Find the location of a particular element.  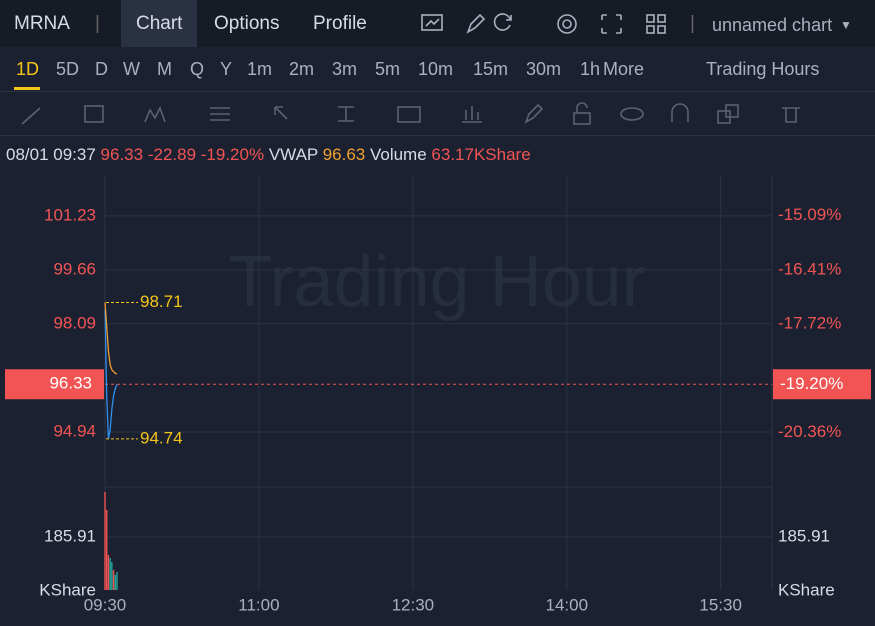

y-tick-label: 101.23 is located at coordinates (70, 214).